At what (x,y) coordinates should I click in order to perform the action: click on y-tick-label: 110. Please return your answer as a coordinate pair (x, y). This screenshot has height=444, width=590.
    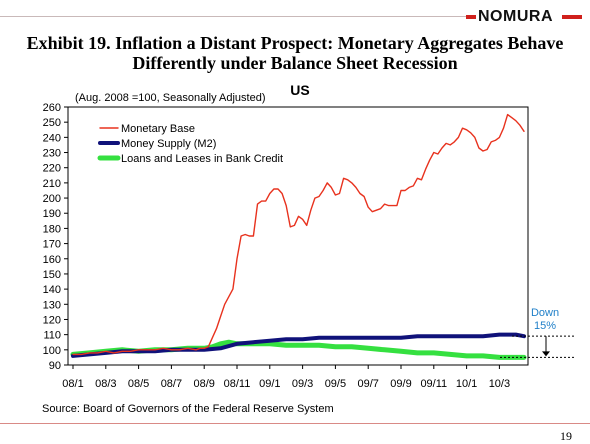
    Looking at the image, I should click on (52, 336).